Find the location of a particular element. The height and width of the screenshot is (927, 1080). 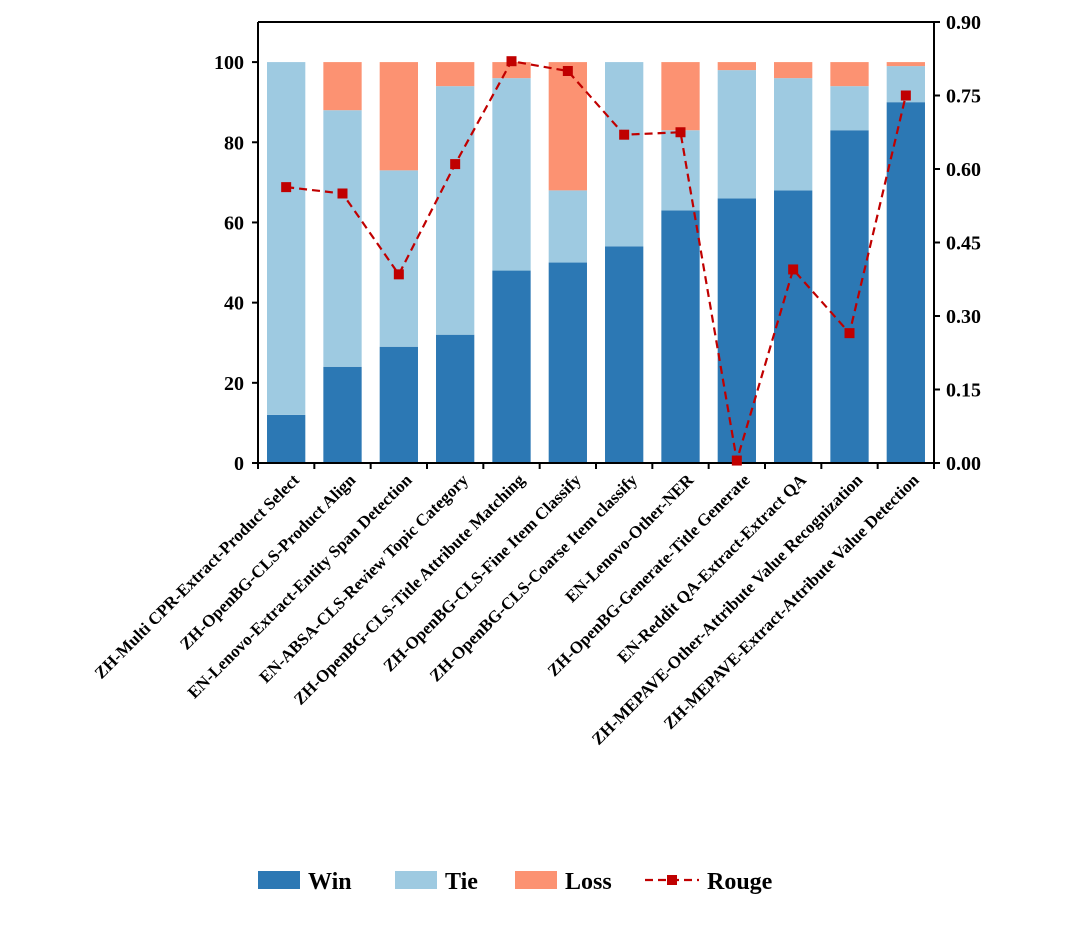

legend-swatch-loss is located at coordinates (536, 880).